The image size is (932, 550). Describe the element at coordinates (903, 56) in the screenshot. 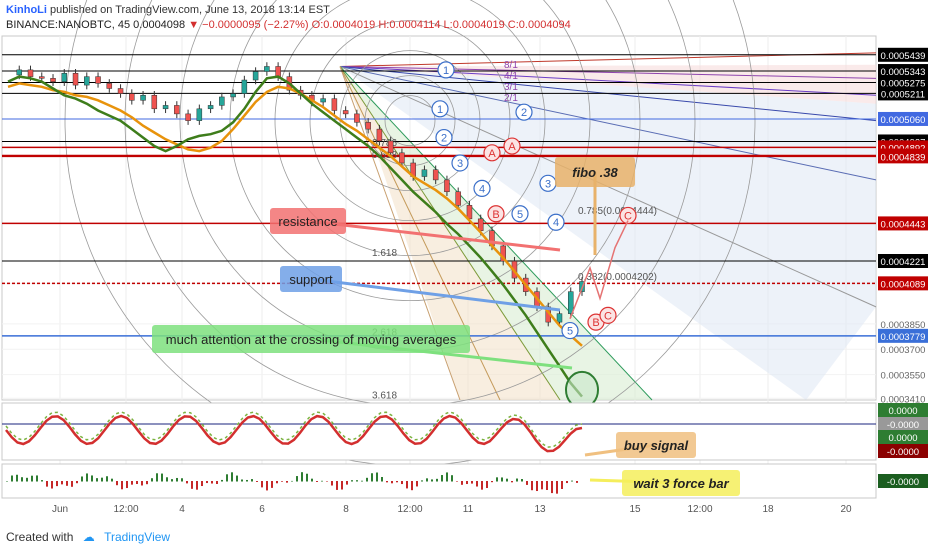

I see `price-axis-label: 0.0005439` at that location.